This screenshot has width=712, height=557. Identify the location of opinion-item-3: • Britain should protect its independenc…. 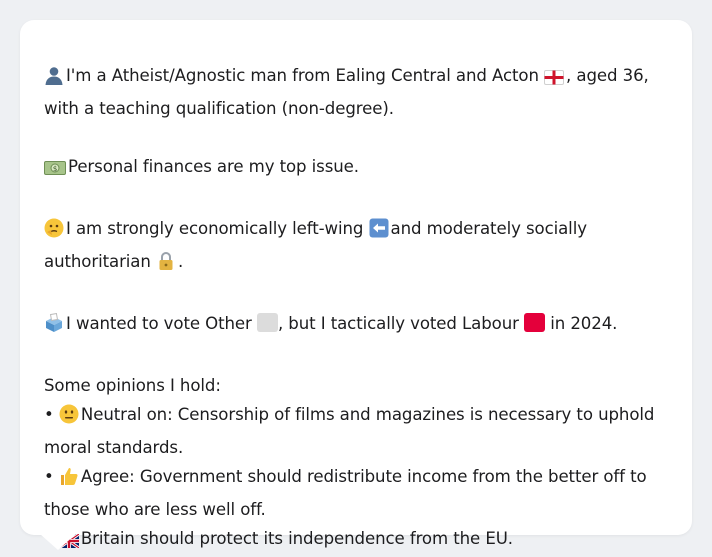
(356, 540).